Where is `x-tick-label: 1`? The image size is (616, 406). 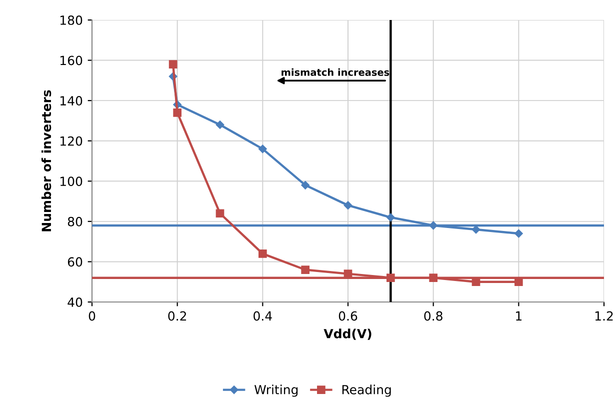 x-tick-label: 1 is located at coordinates (519, 316).